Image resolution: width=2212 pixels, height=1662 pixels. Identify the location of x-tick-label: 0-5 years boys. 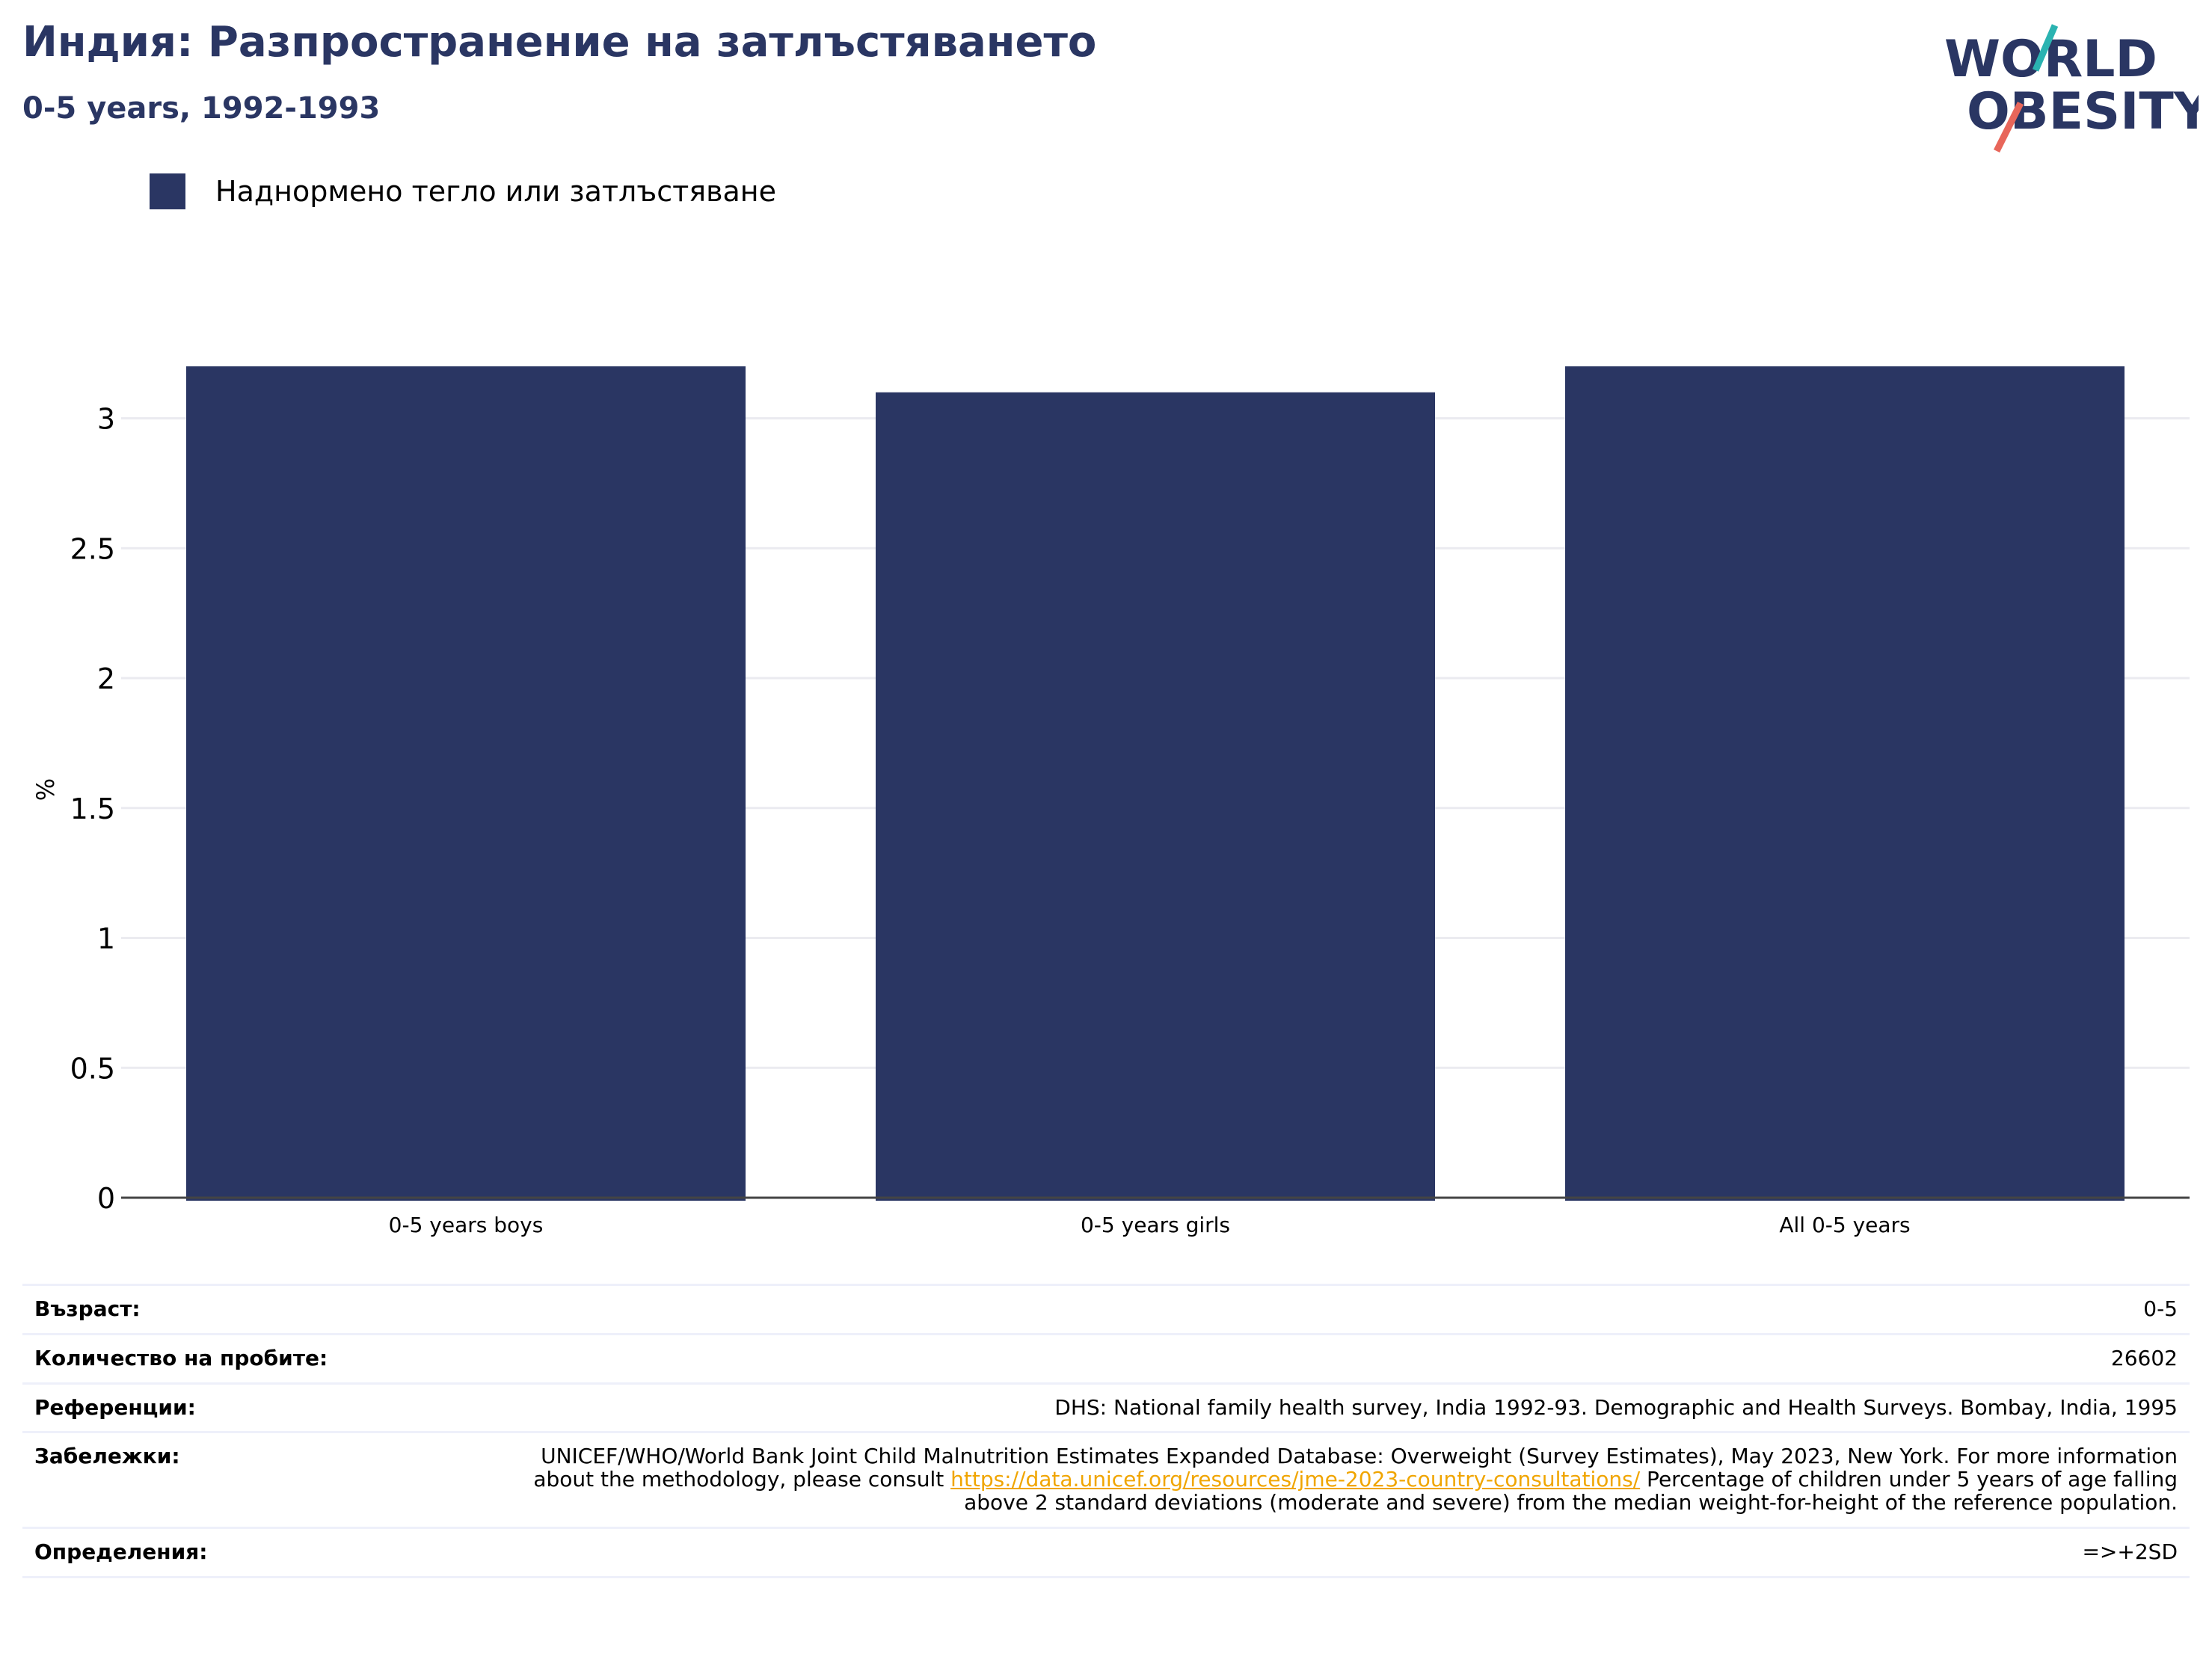
(466, 1225).